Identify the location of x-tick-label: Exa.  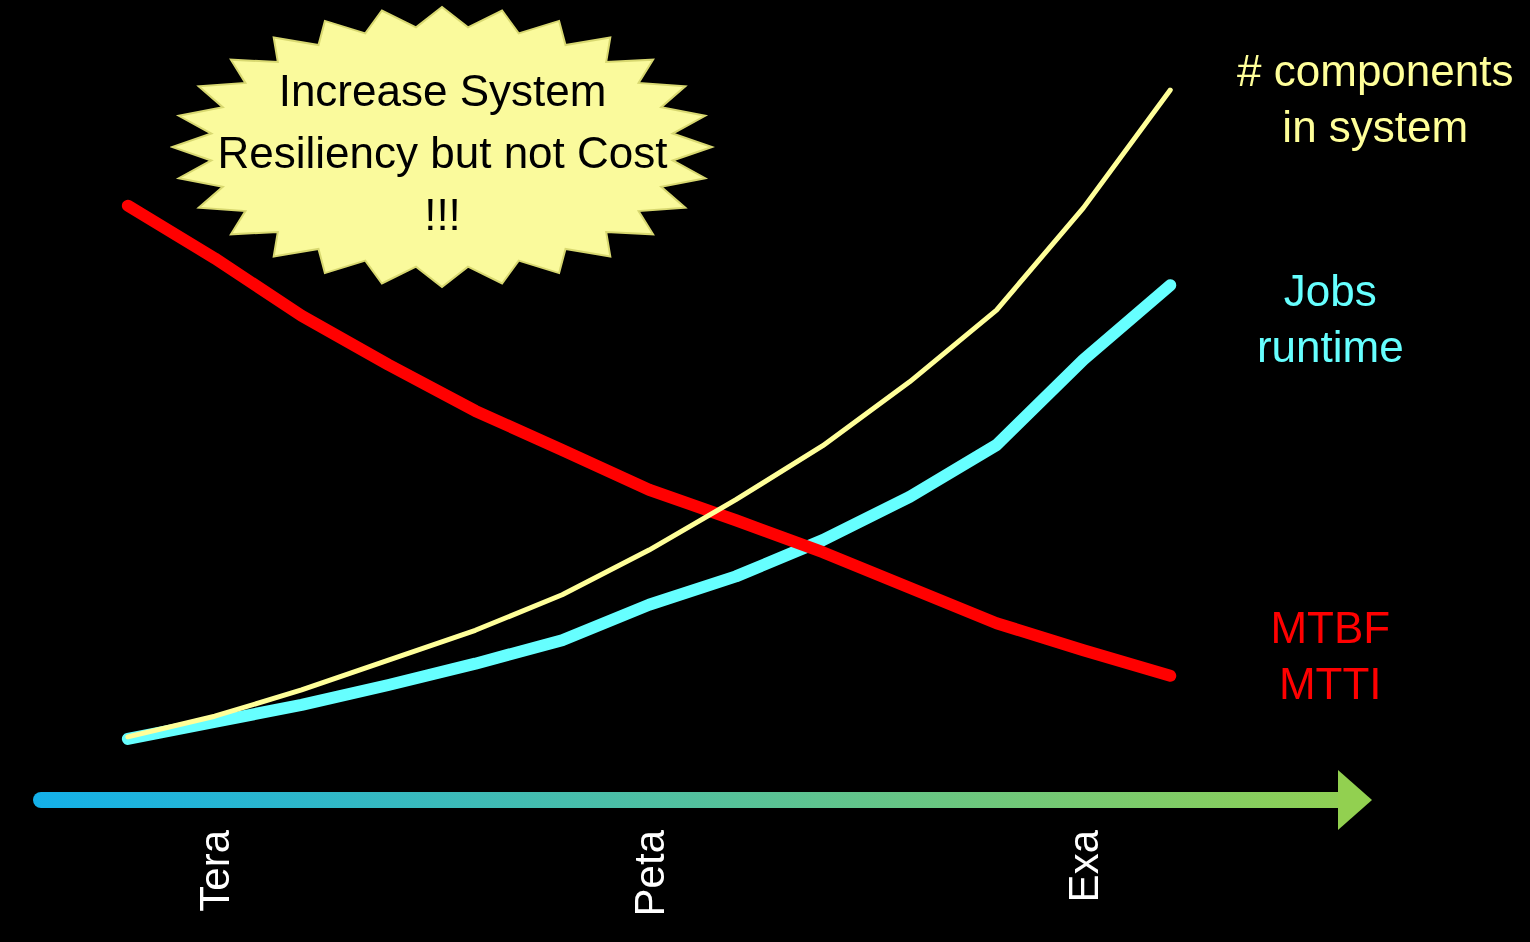
(1083, 866).